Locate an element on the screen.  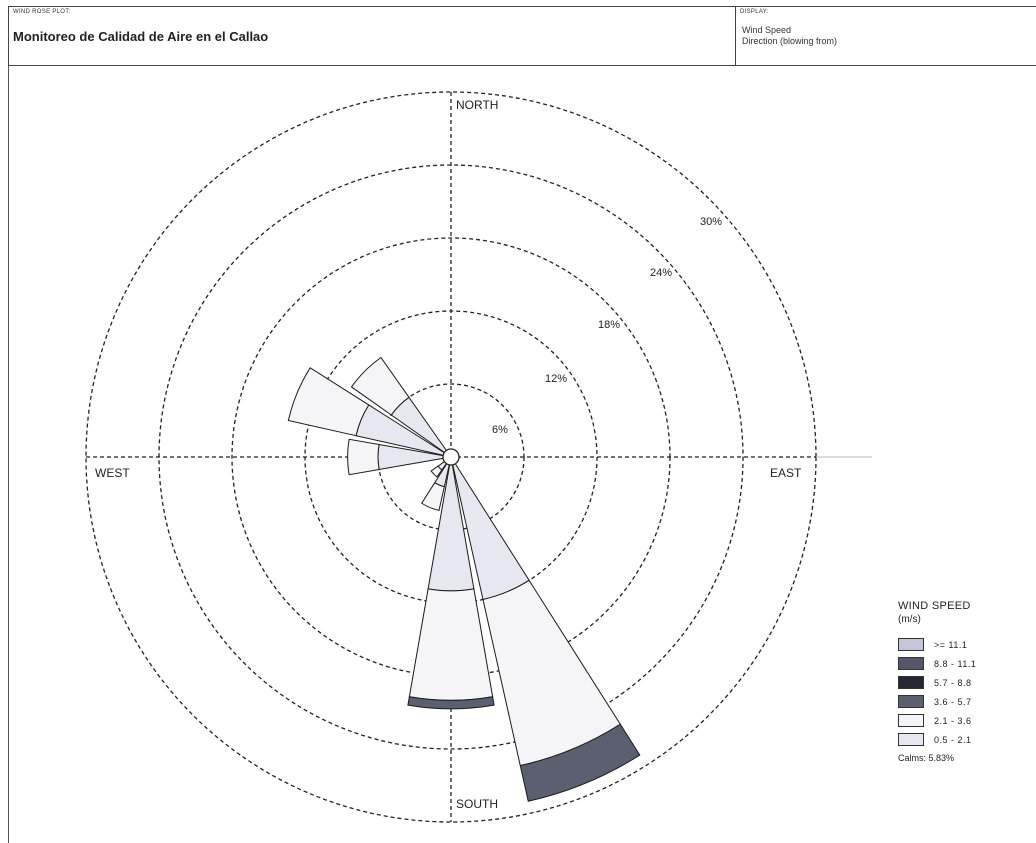
frame-left-rule is located at coordinates (8, 454).